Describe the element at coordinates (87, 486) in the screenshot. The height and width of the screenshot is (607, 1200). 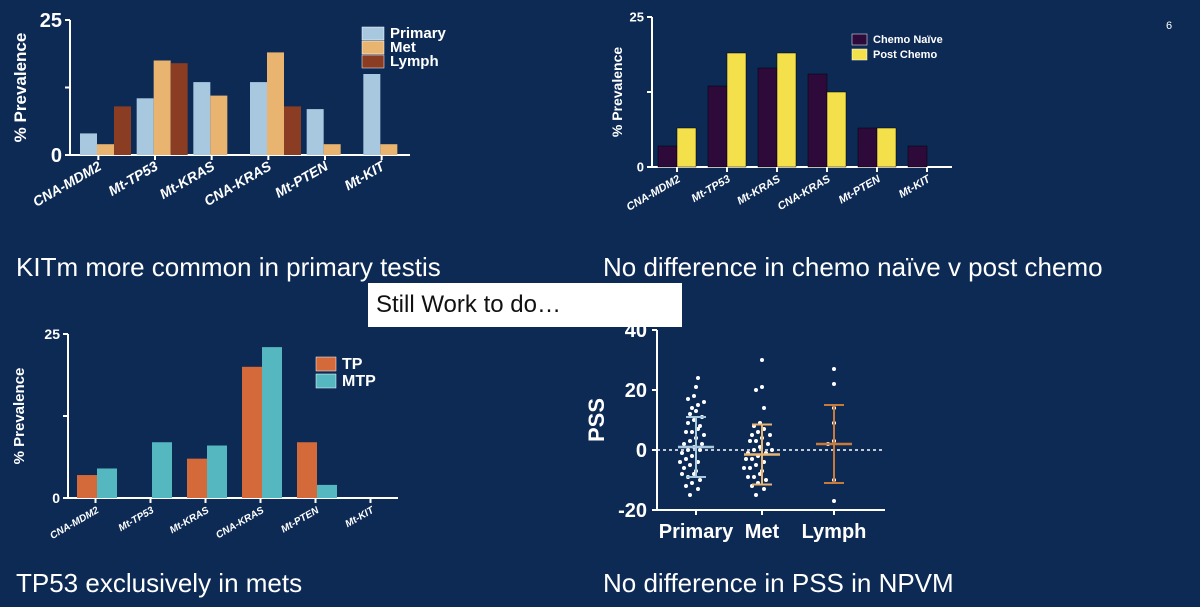
I see `bar-tp-cna-mdm2` at that location.